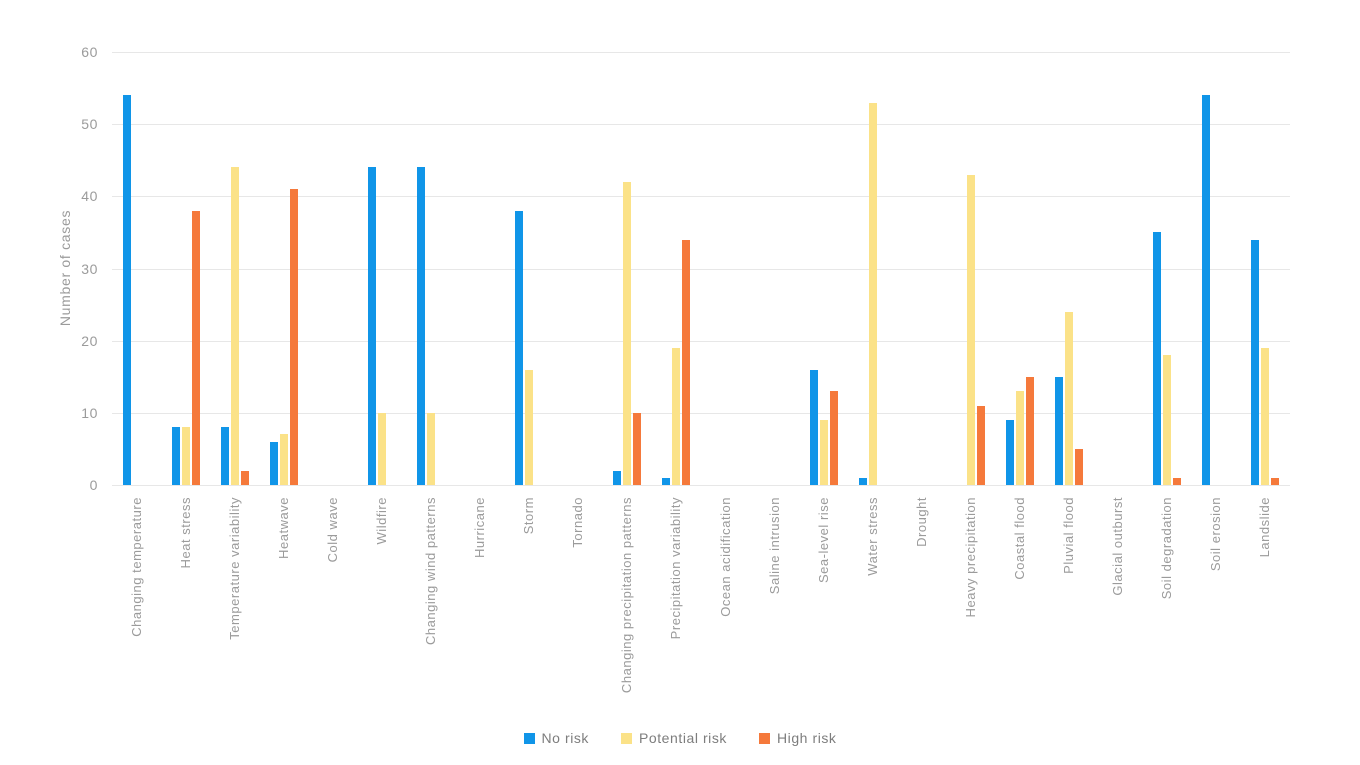 Image resolution: width=1360 pixels, height=765 pixels. What do you see at coordinates (431, 571) in the screenshot?
I see `x-category-label-6: Changing wind patterns` at bounding box center [431, 571].